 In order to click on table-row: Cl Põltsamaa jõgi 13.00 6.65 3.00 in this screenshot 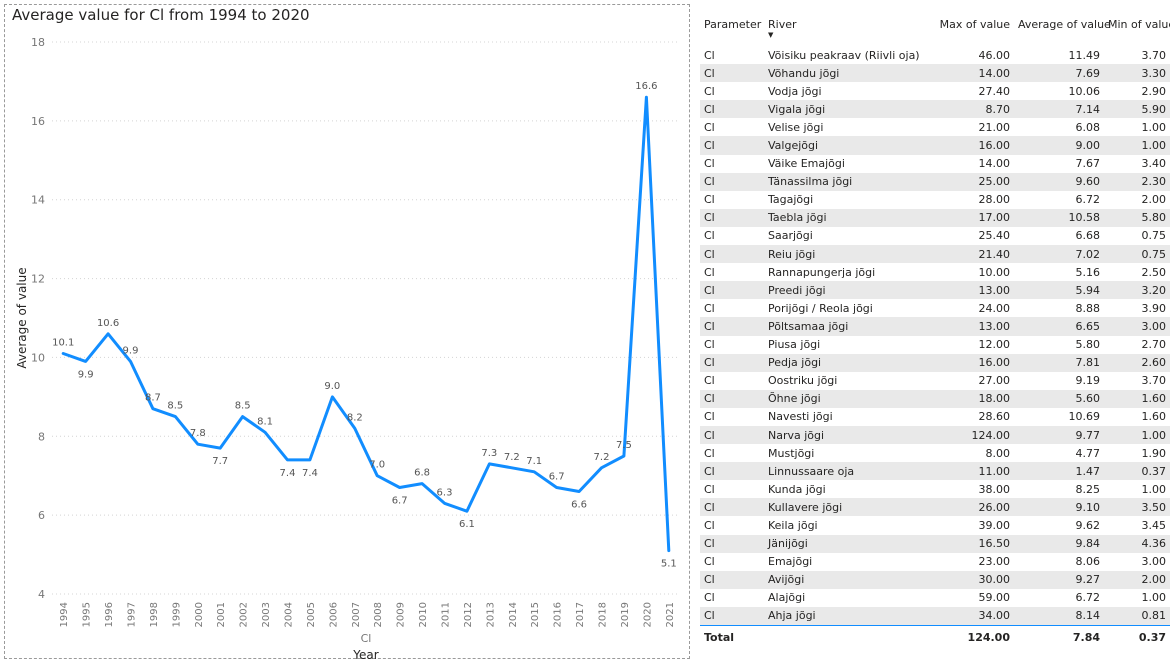, I will do `click(935, 326)`.